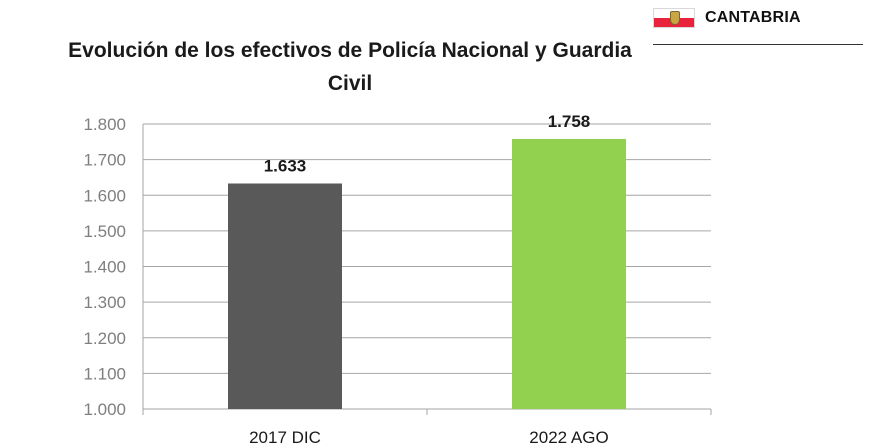 The height and width of the screenshot is (448, 870). I want to click on bar-value-label: 1.633, so click(285, 165).